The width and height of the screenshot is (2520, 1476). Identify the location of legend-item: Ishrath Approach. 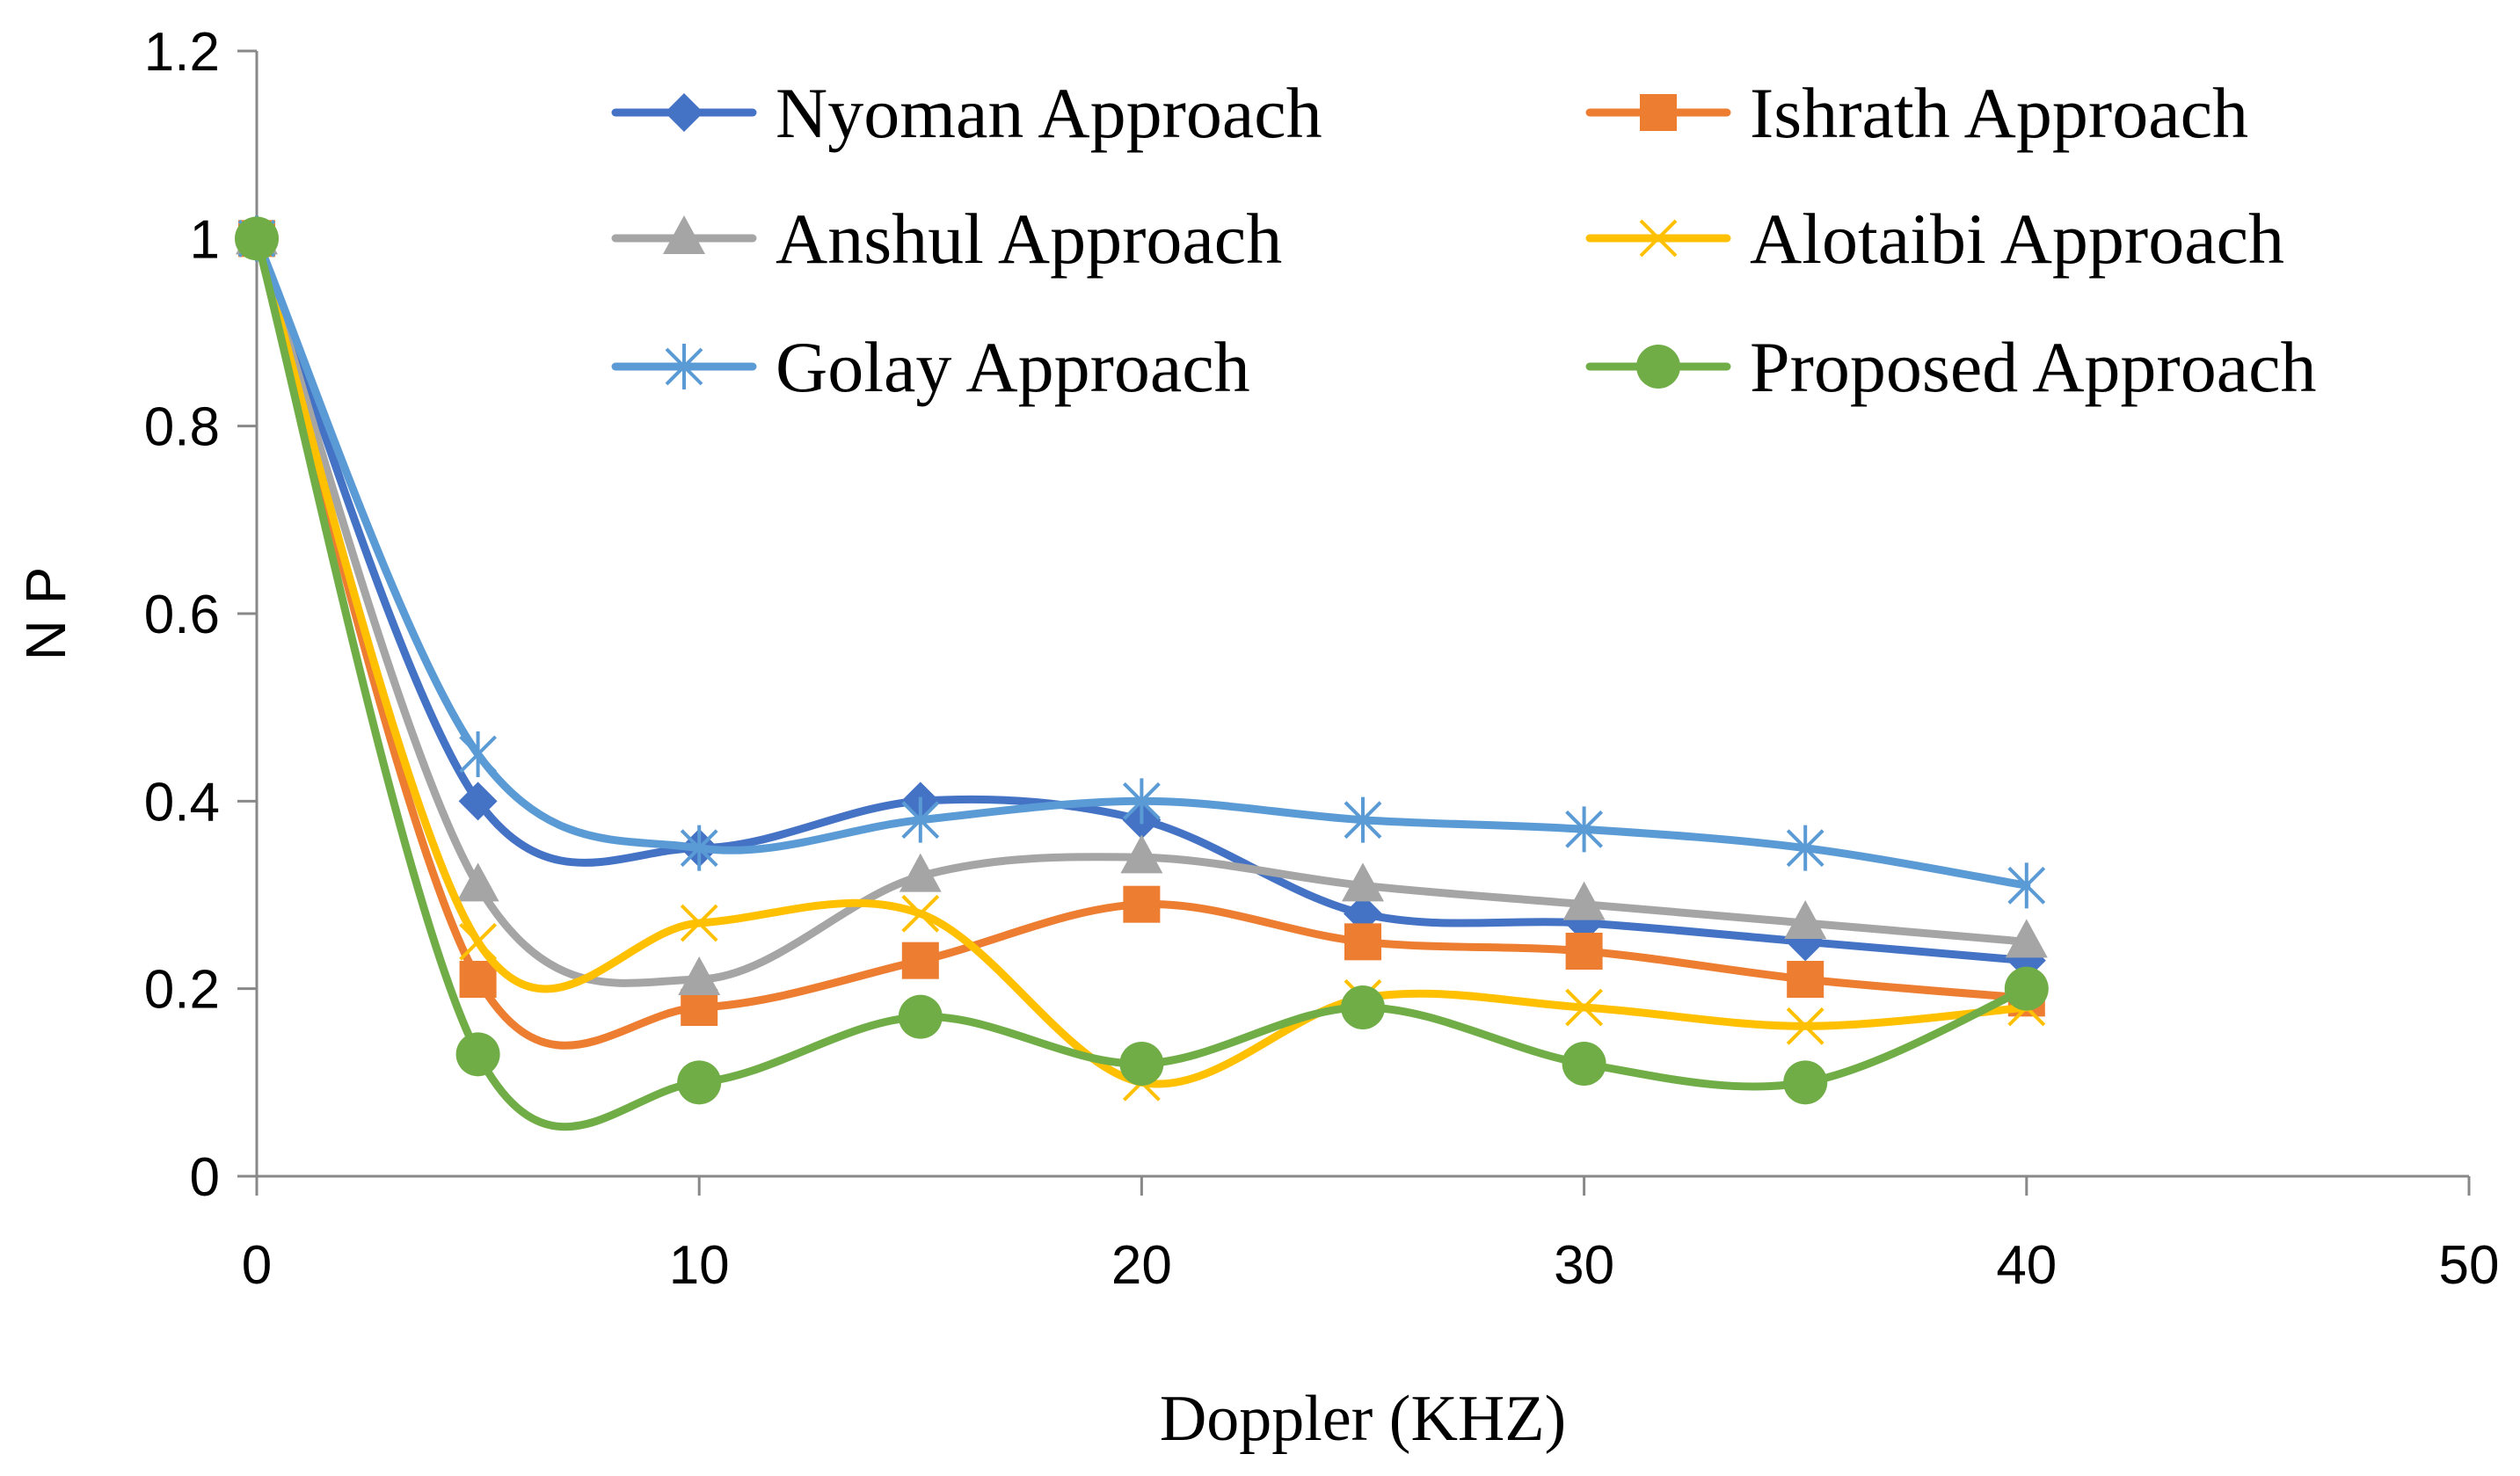
(1916, 113).